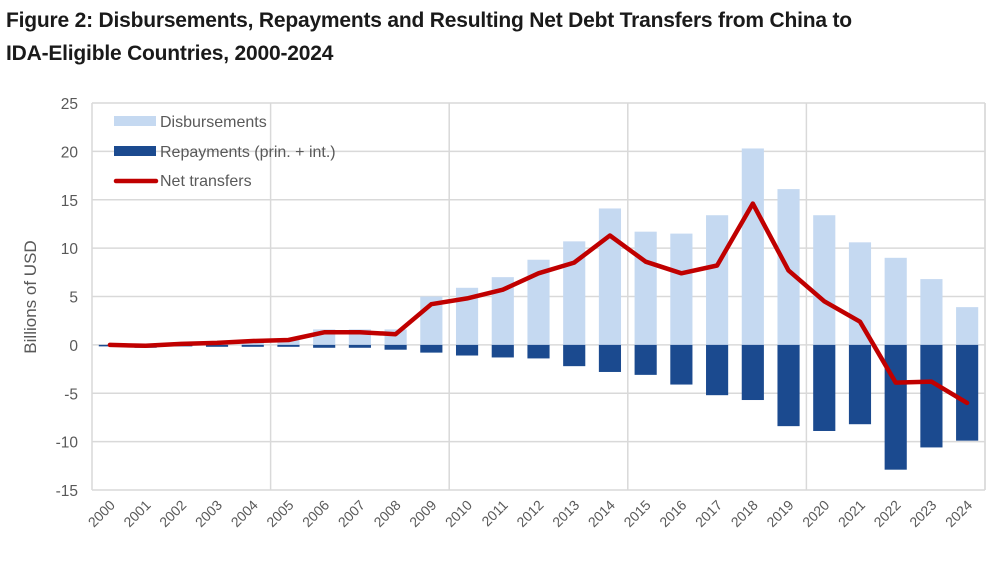  What do you see at coordinates (886, 513) in the screenshot?
I see `x-tick-label: 2022` at bounding box center [886, 513].